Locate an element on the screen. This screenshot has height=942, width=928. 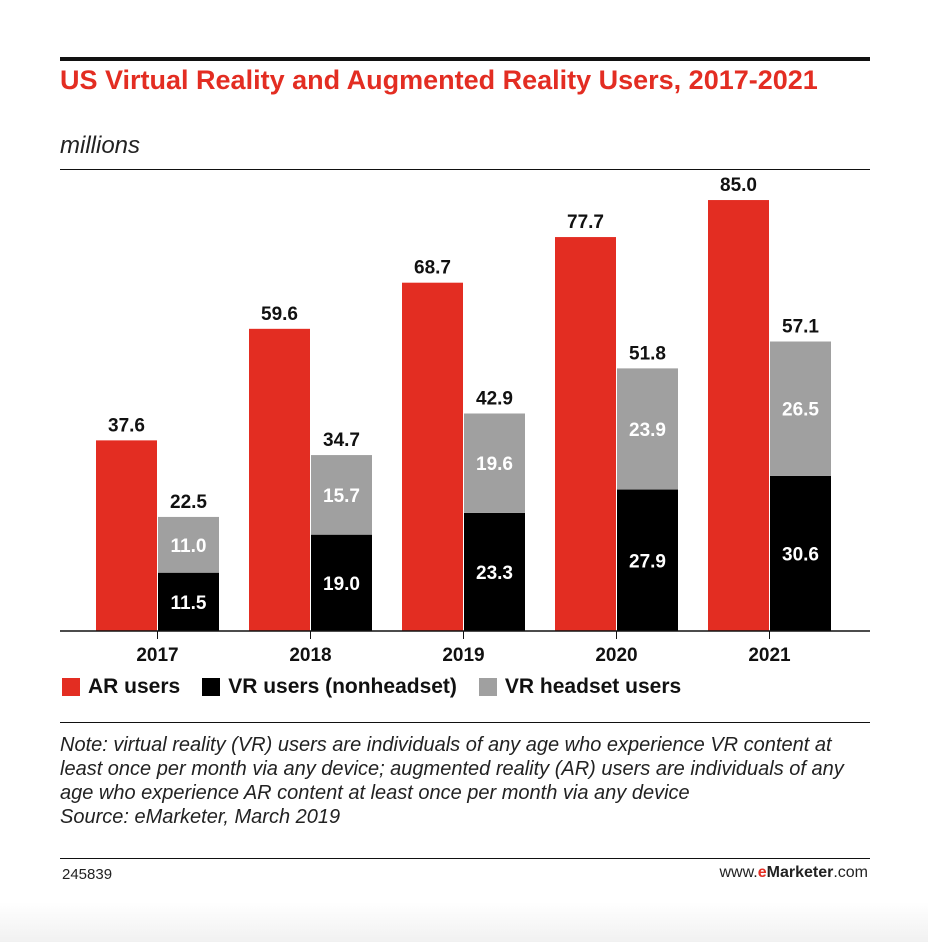
label-vr-nonheadset-2020: 27.9 is located at coordinates (647, 561).